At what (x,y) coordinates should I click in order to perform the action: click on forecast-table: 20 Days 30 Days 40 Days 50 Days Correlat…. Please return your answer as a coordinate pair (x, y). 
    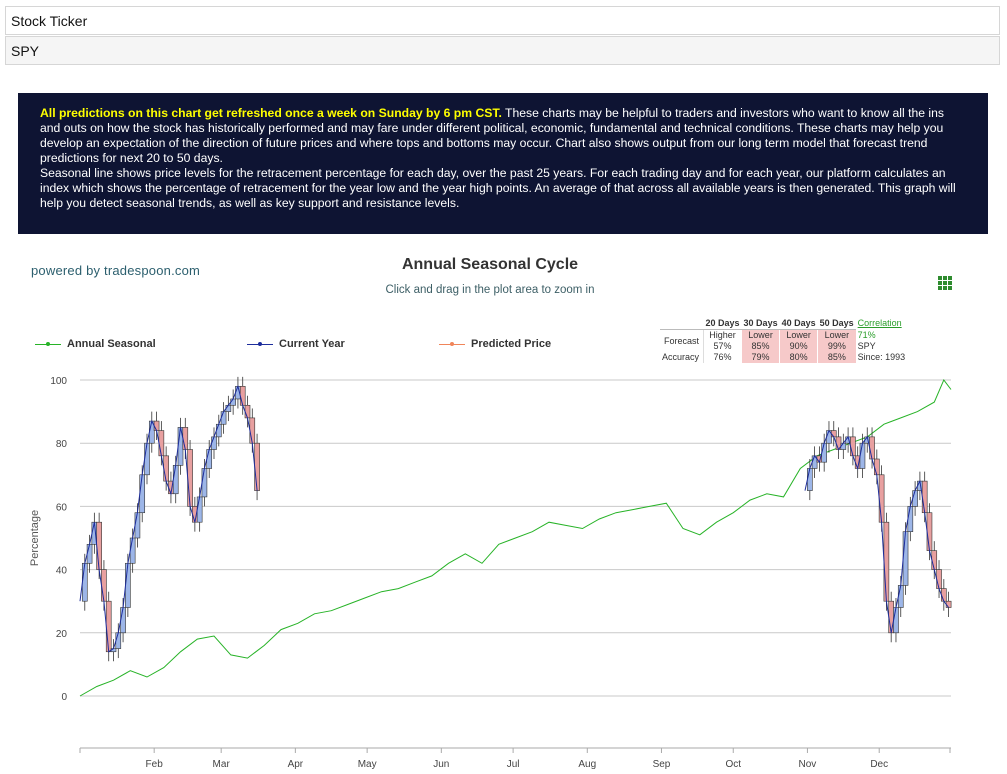
    Looking at the image, I should click on (783, 340).